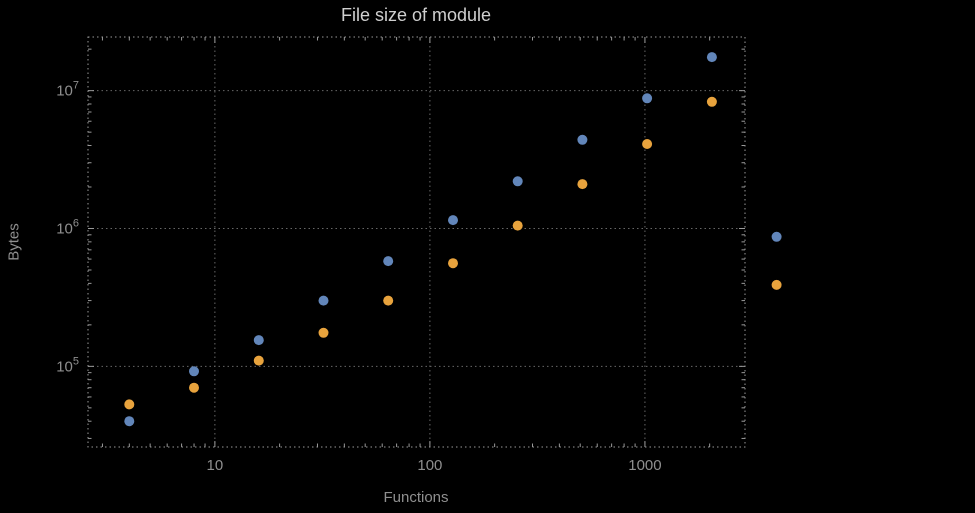  What do you see at coordinates (76, 86) in the screenshot?
I see `y-tick-exponent: 7` at bounding box center [76, 86].